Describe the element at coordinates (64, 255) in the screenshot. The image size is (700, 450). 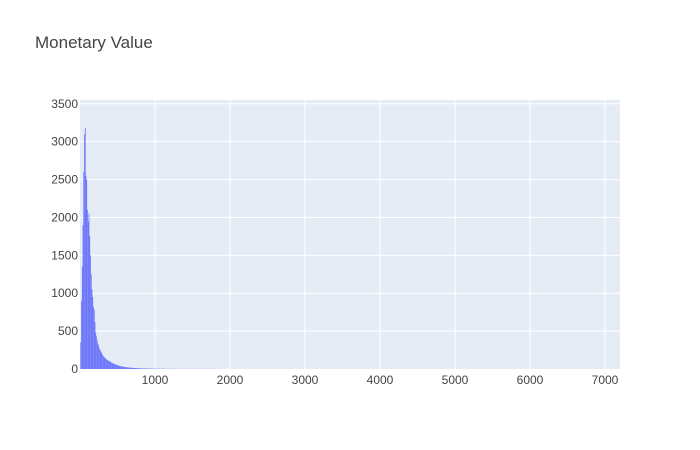
I see `y-tick-label: 1500` at that location.